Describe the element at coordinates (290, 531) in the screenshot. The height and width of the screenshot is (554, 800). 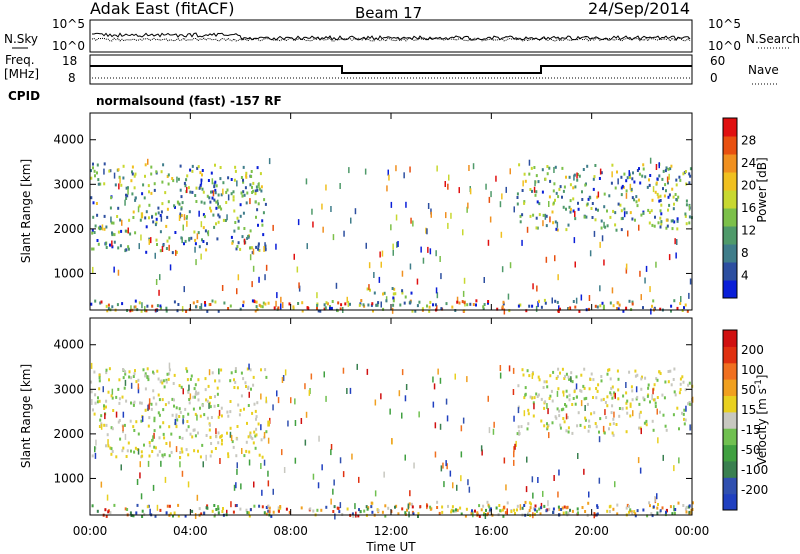
I see `x-tick-label: 08:00` at that location.